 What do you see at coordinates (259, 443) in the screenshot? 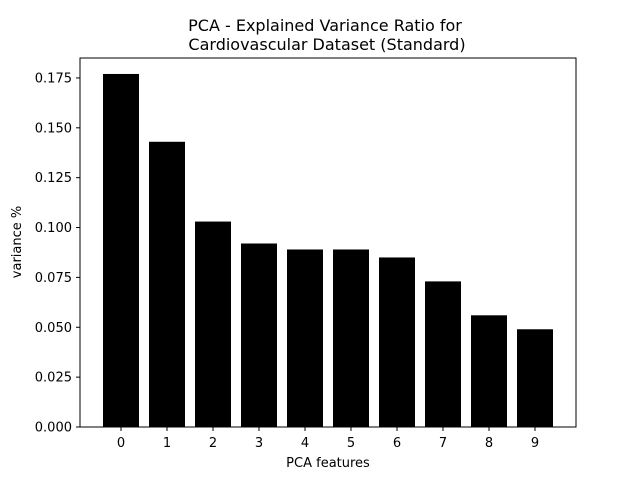
I see `x-tick-label: 3` at bounding box center [259, 443].